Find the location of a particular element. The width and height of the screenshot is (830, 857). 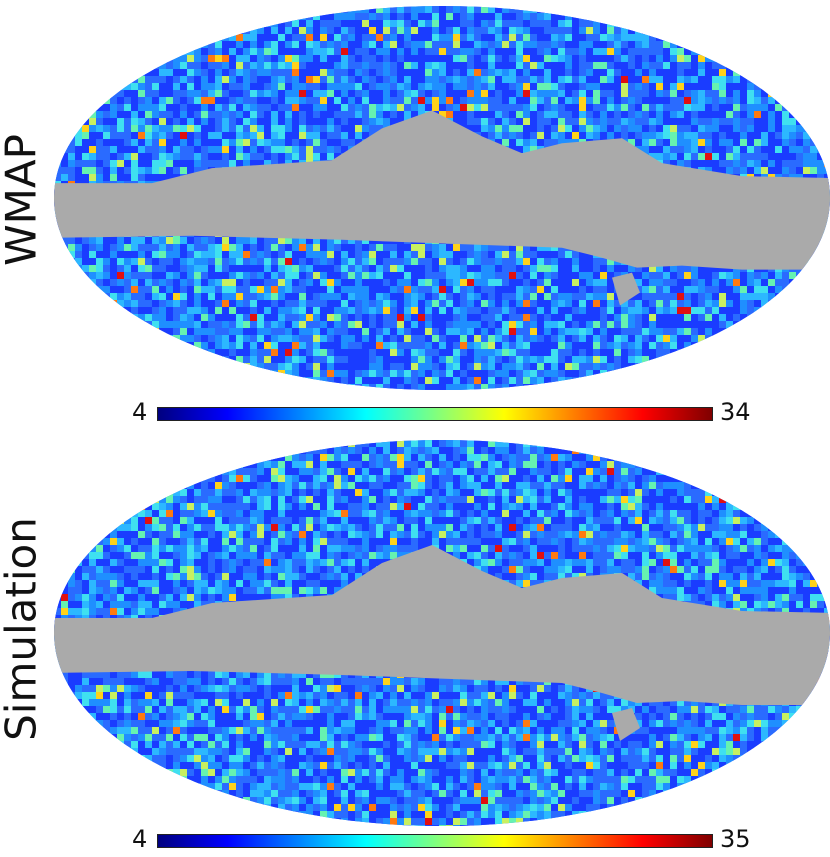

map-title-wmap: WMAP is located at coordinates (23, 200).